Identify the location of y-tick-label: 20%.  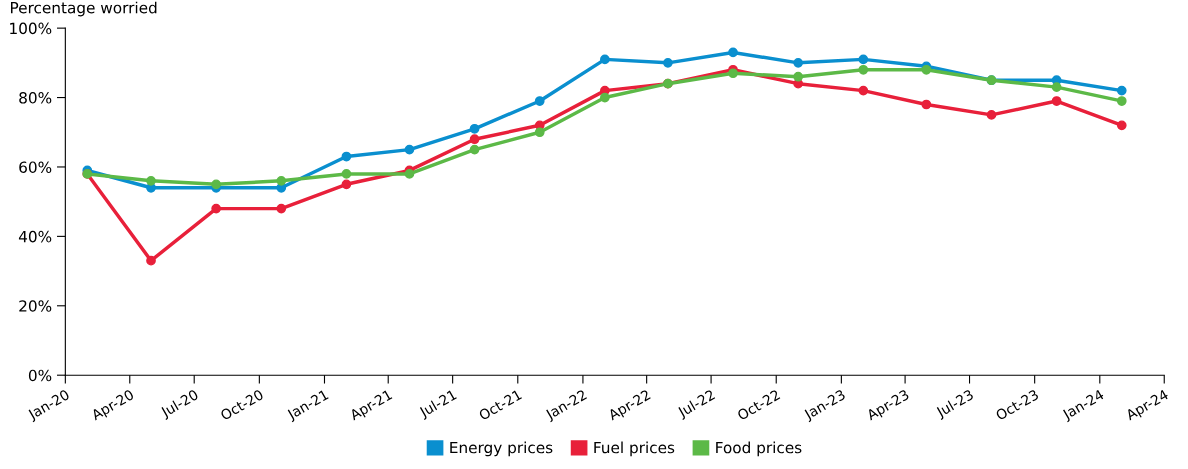
(35, 306).